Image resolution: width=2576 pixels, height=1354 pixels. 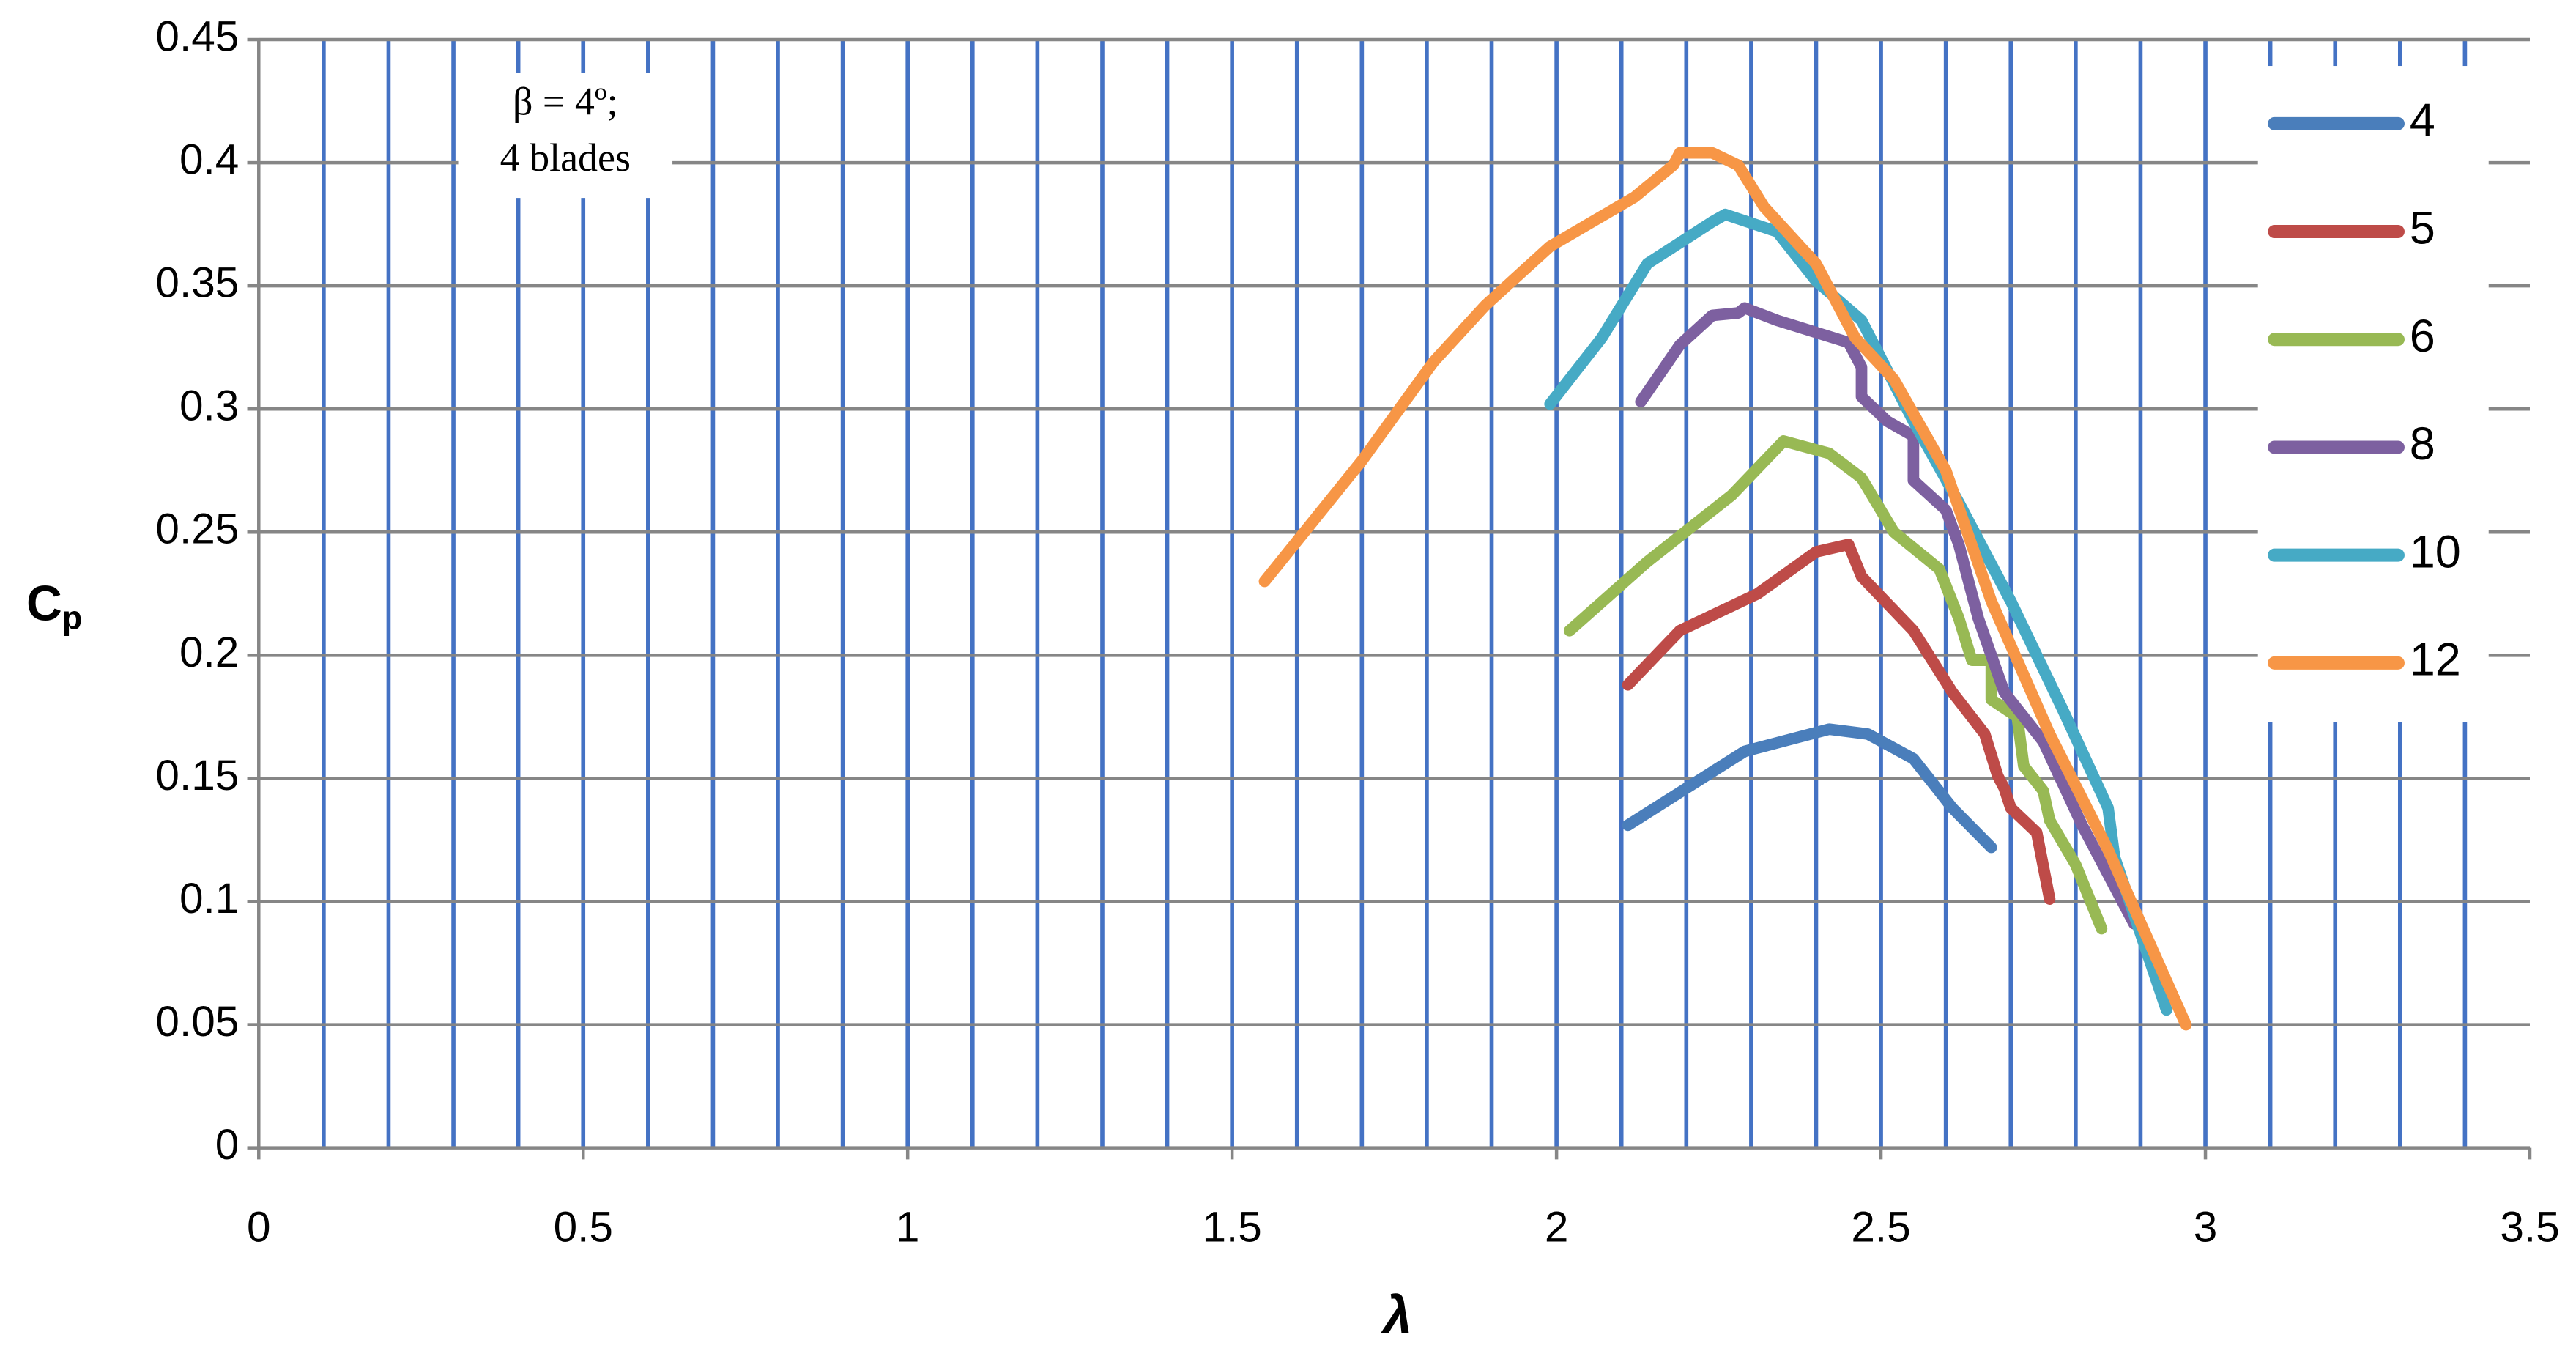 I want to click on x-tick-label: 3, so click(x=2206, y=1227).